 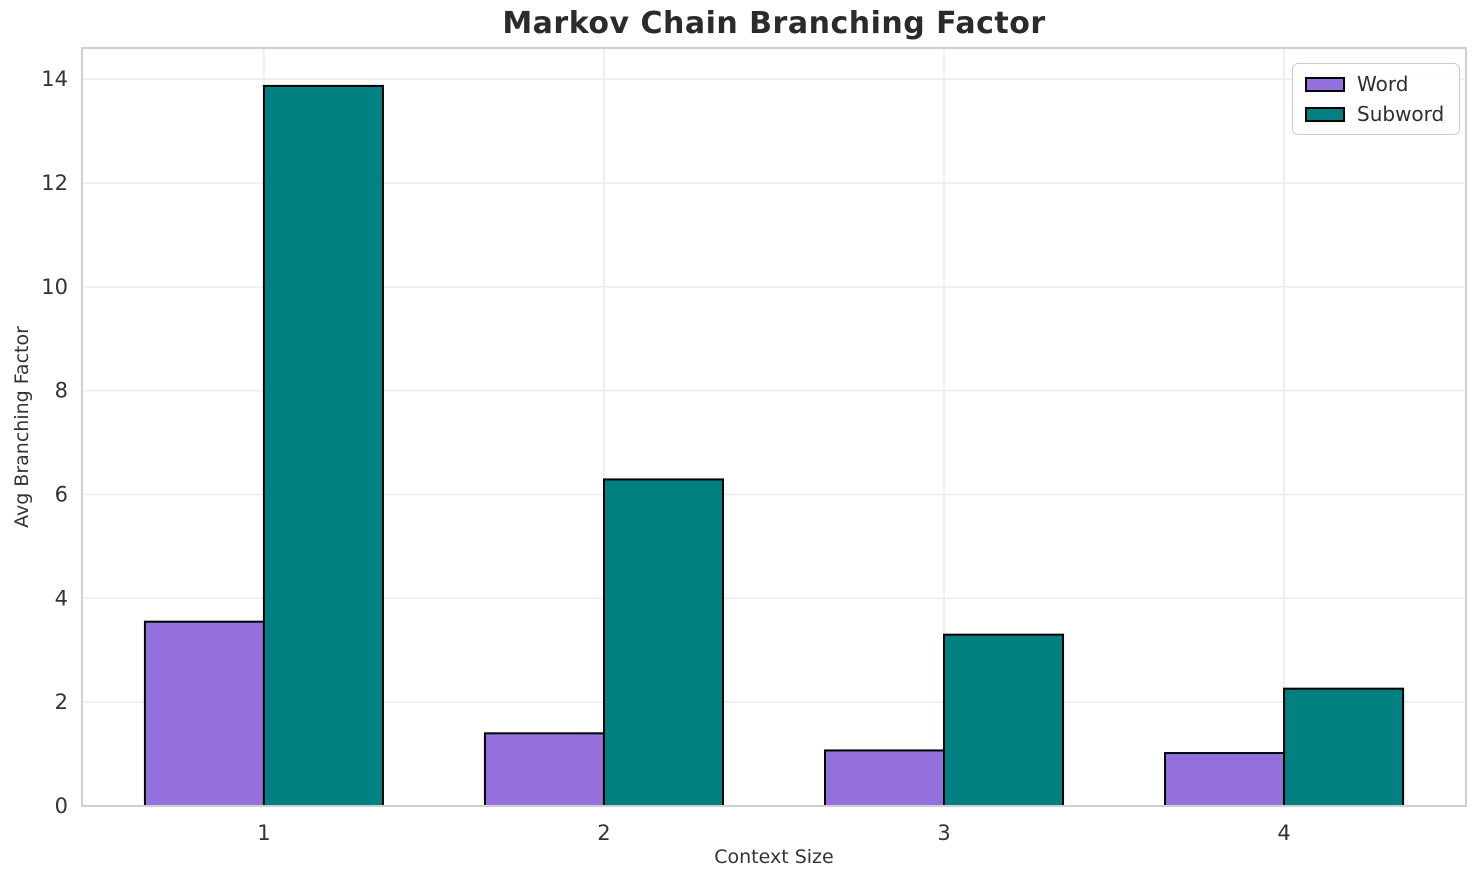 What do you see at coordinates (1376, 99) in the screenshot?
I see `legend: Word Subword` at bounding box center [1376, 99].